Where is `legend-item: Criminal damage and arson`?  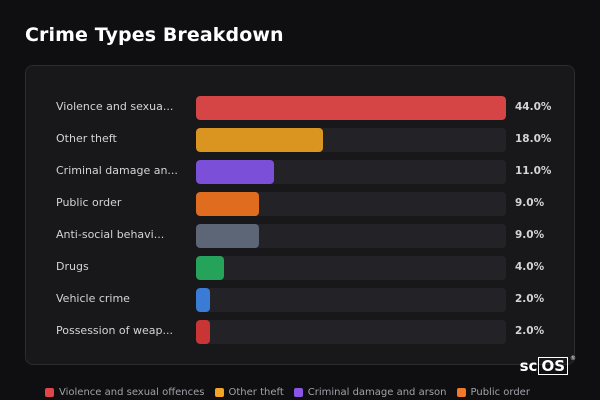
legend-item: Criminal damage and arson is located at coordinates (370, 392).